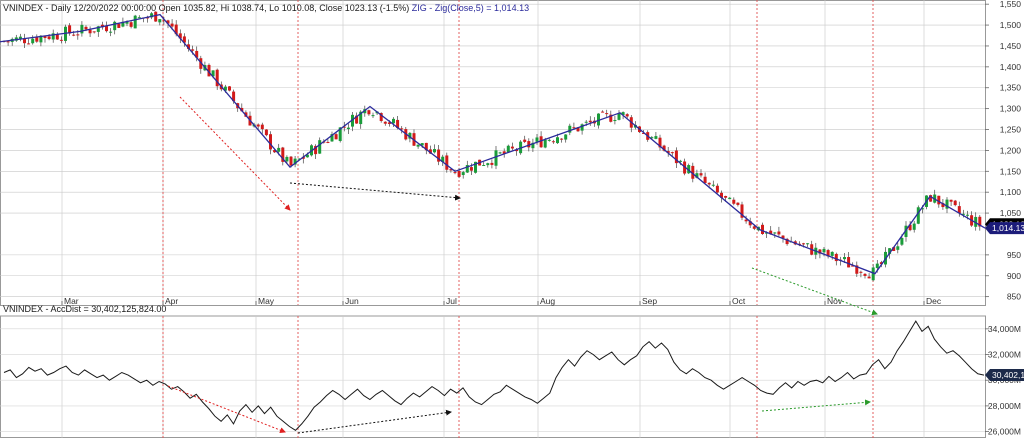 The width and height of the screenshot is (1024, 438). What do you see at coordinates (1008, 228) in the screenshot?
I see `zig-value-badge: 1,014.13` at bounding box center [1008, 228].